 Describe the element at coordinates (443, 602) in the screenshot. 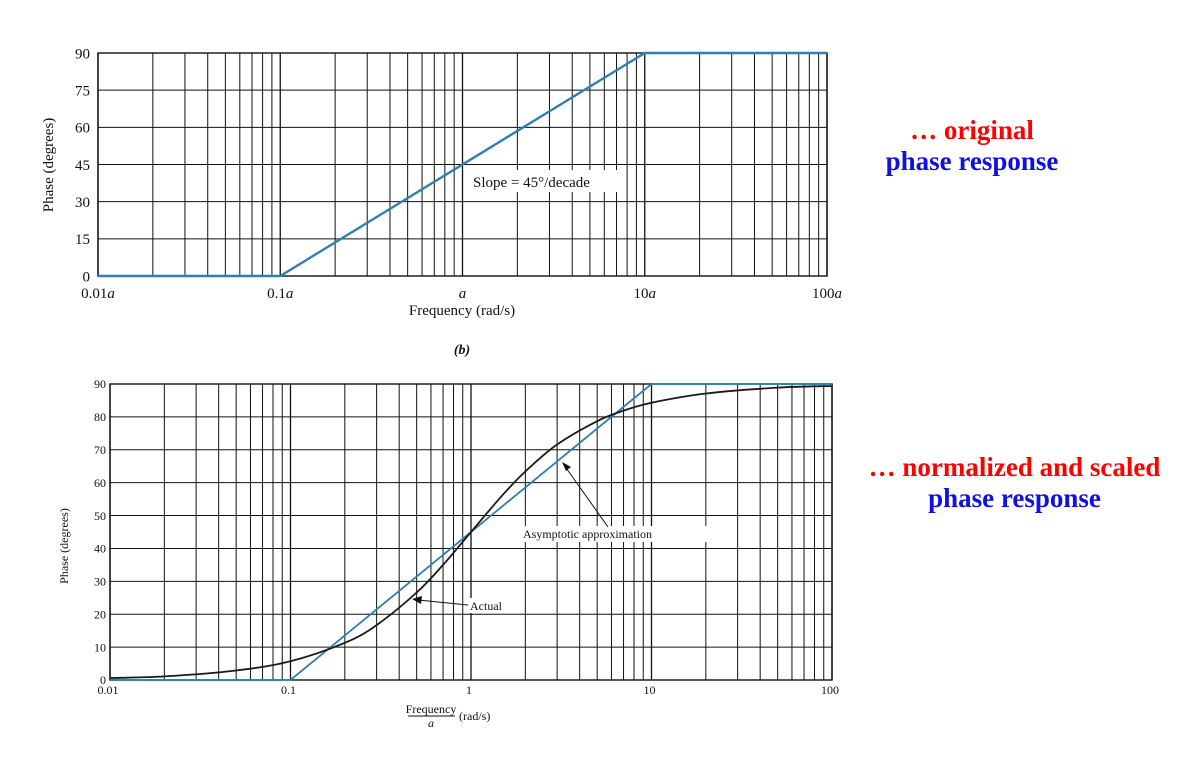

I see `actual-arrow` at that location.